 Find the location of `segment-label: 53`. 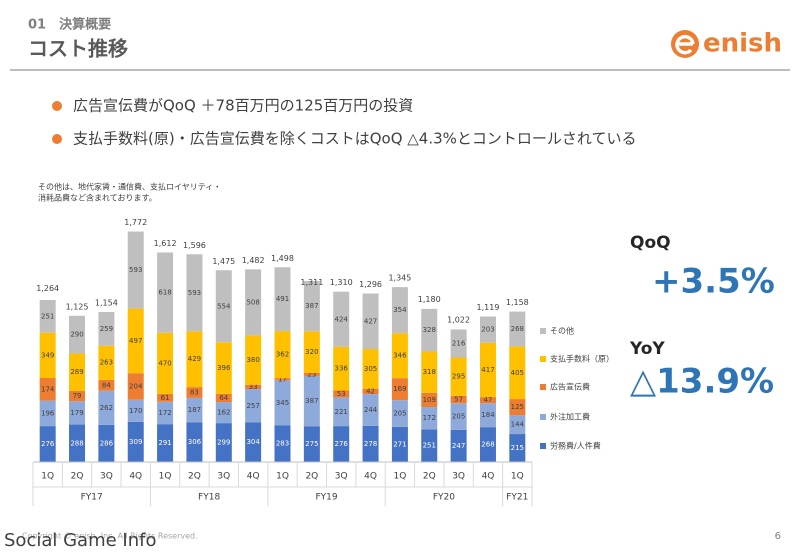

segment-label: 53 is located at coordinates (341, 394).